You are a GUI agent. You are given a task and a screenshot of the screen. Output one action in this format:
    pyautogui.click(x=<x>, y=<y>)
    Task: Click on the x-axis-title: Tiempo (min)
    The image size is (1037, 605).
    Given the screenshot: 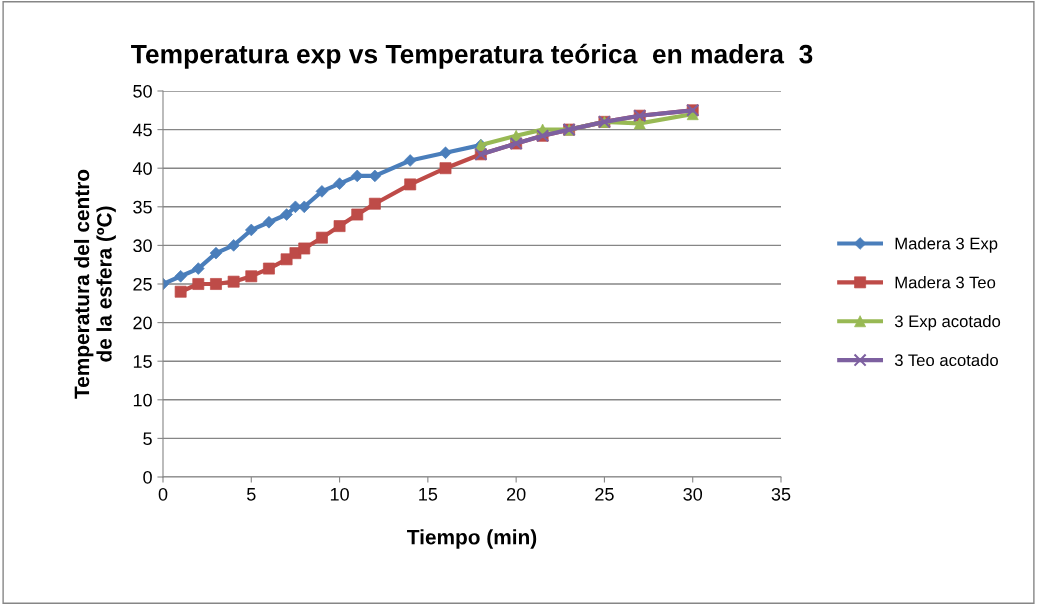 What is the action you would take?
    pyautogui.click(x=472, y=539)
    